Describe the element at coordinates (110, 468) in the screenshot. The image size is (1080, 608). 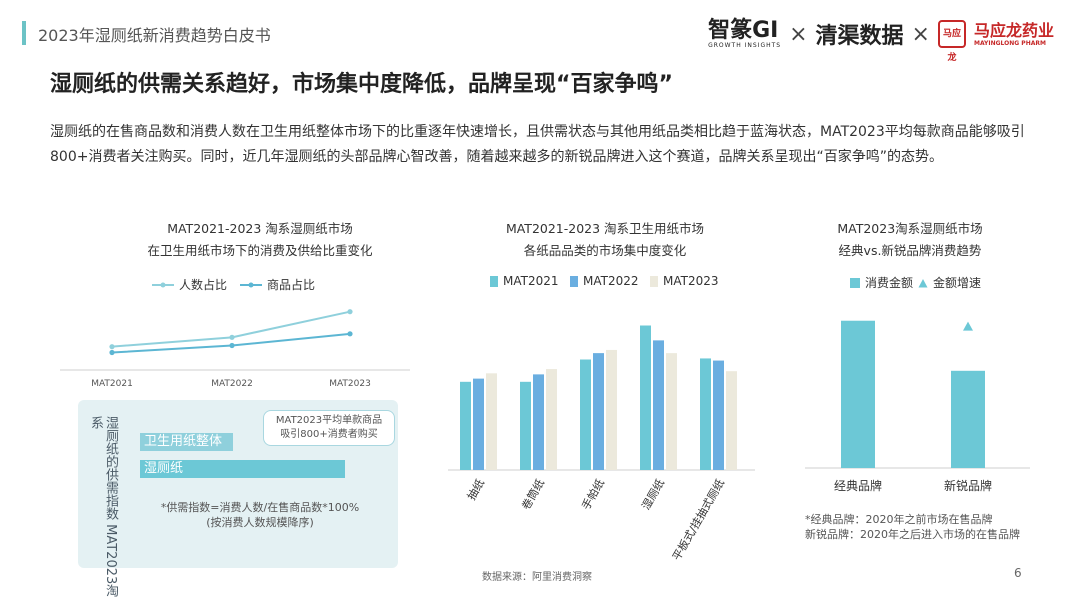
I see `supply-index-label-line1: 湿厕纸的供需指数` at that location.